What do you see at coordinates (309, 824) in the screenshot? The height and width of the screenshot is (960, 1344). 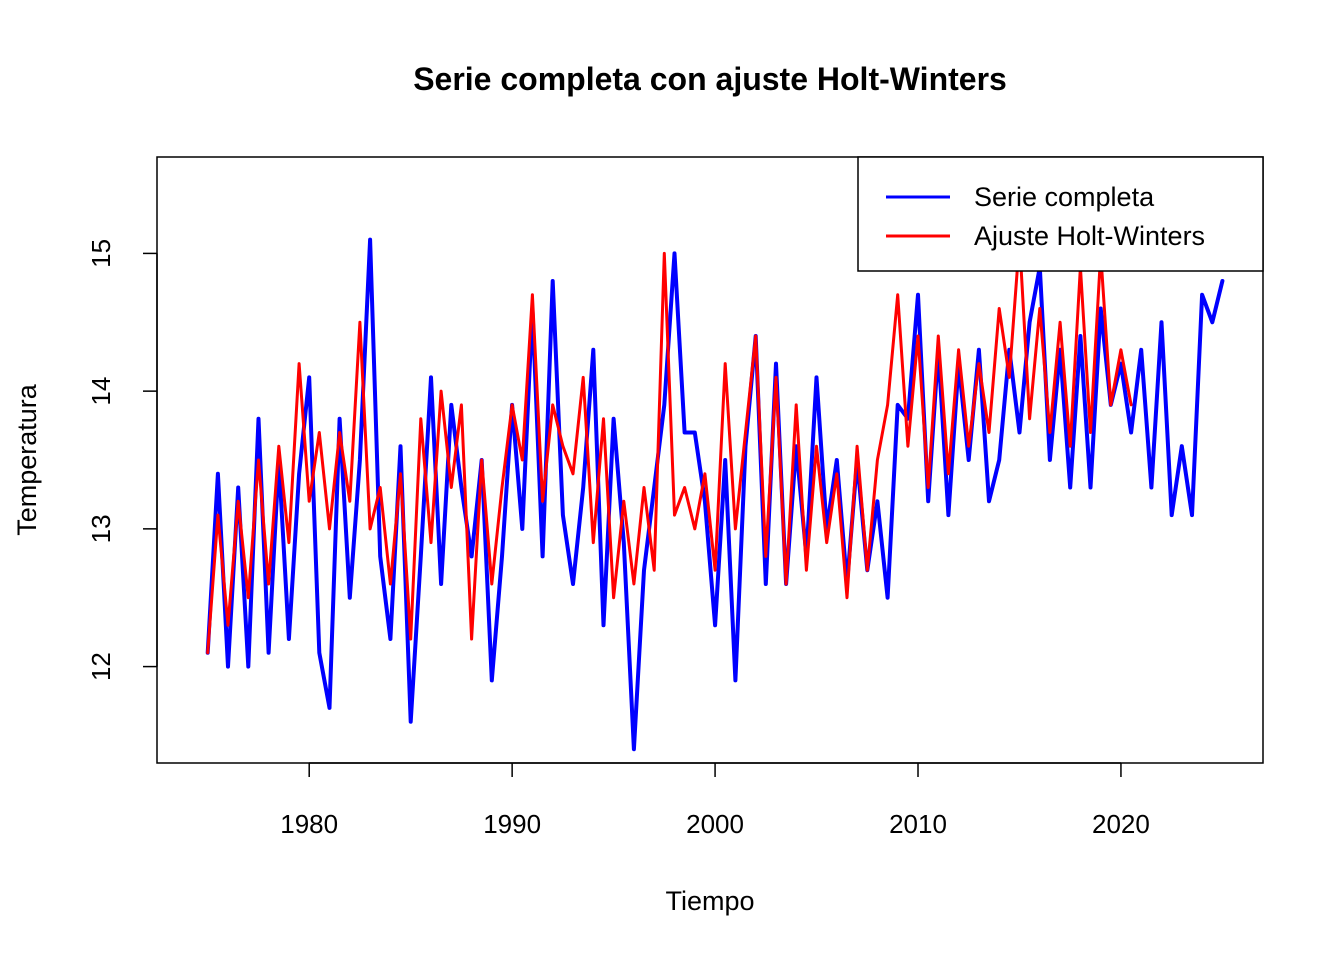 I see `x-tick-label: 1980` at bounding box center [309, 824].